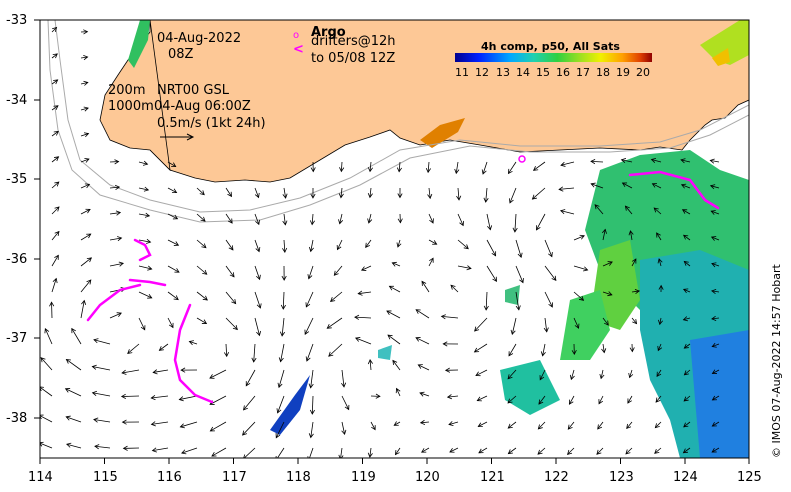 The width and height of the screenshot is (791, 492). What do you see at coordinates (685, 477) in the screenshot?
I see `x-tick-124: 124` at bounding box center [685, 477].